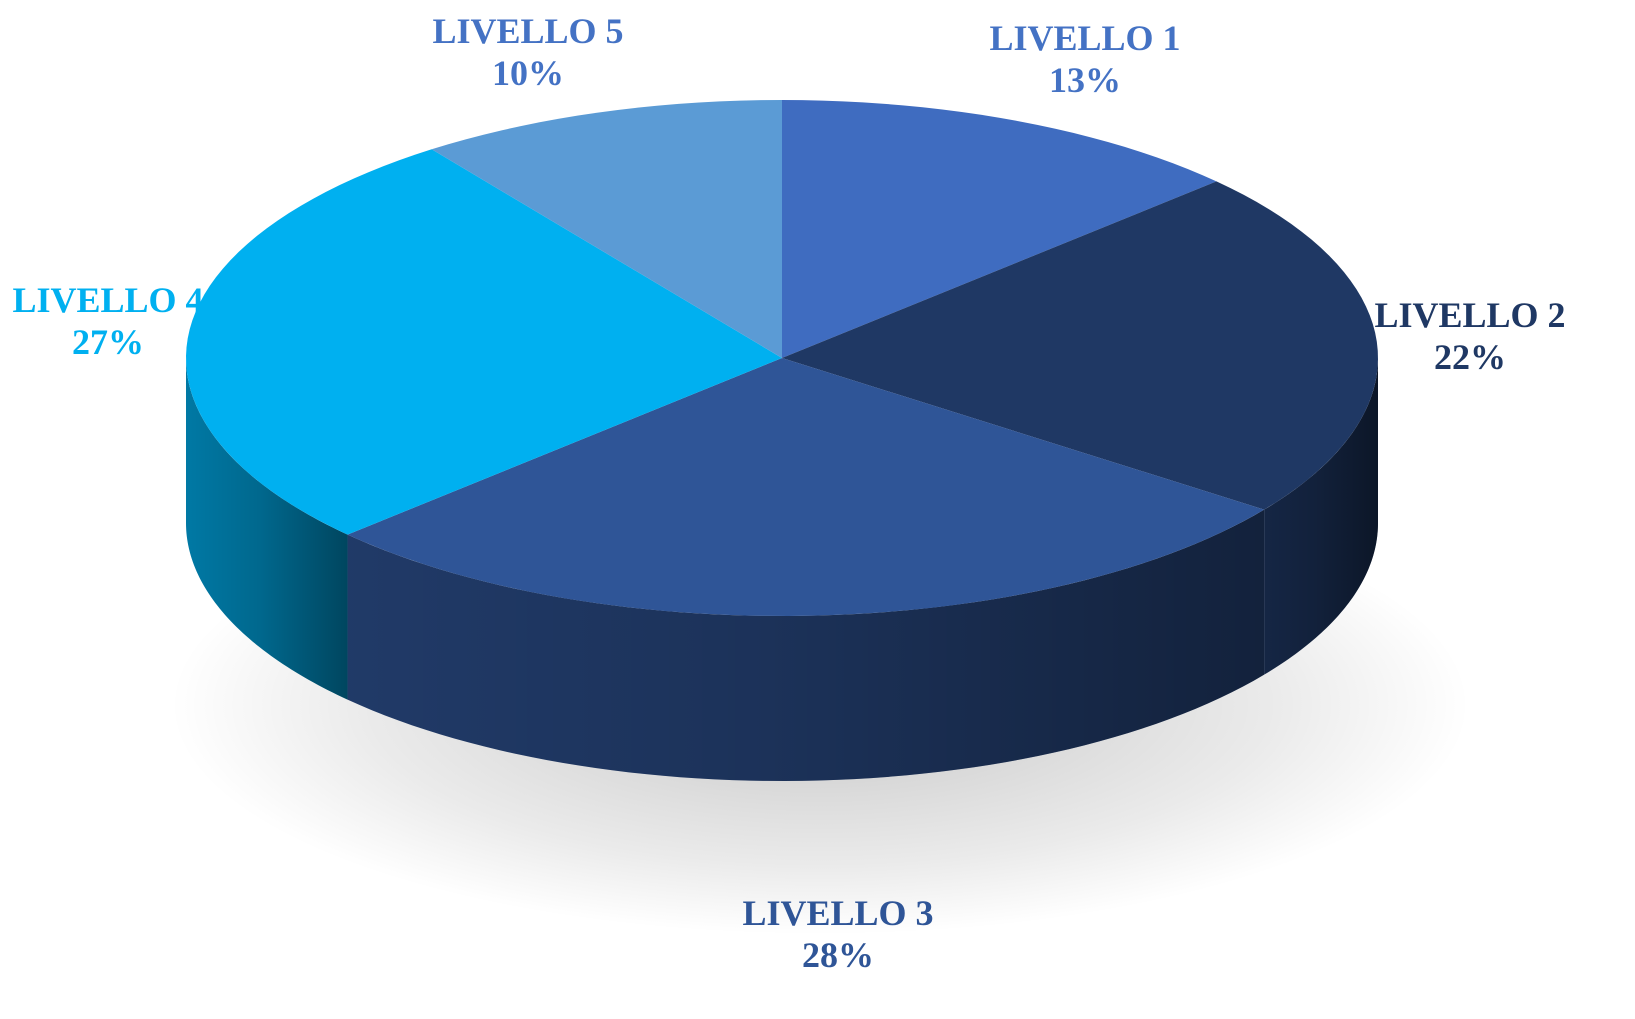  I want to click on slice-label-livello-1: LIVELLO 113%, so click(1084, 59).